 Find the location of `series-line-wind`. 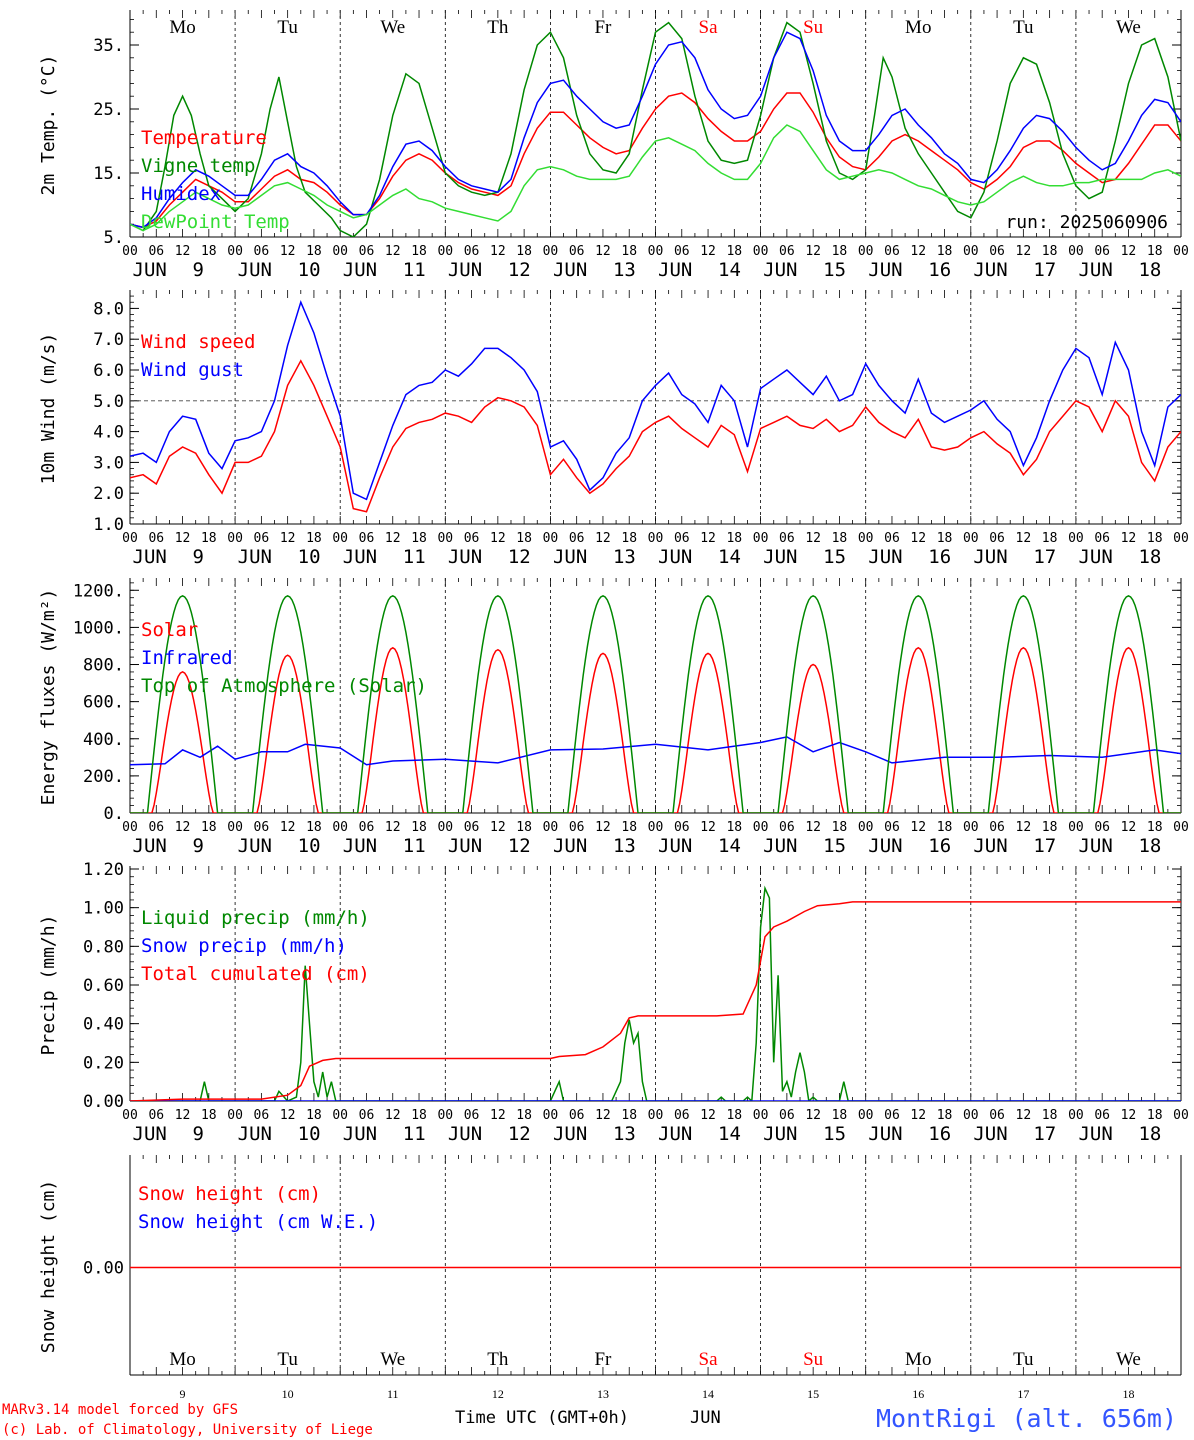

series-line-wind is located at coordinates (655, 436).